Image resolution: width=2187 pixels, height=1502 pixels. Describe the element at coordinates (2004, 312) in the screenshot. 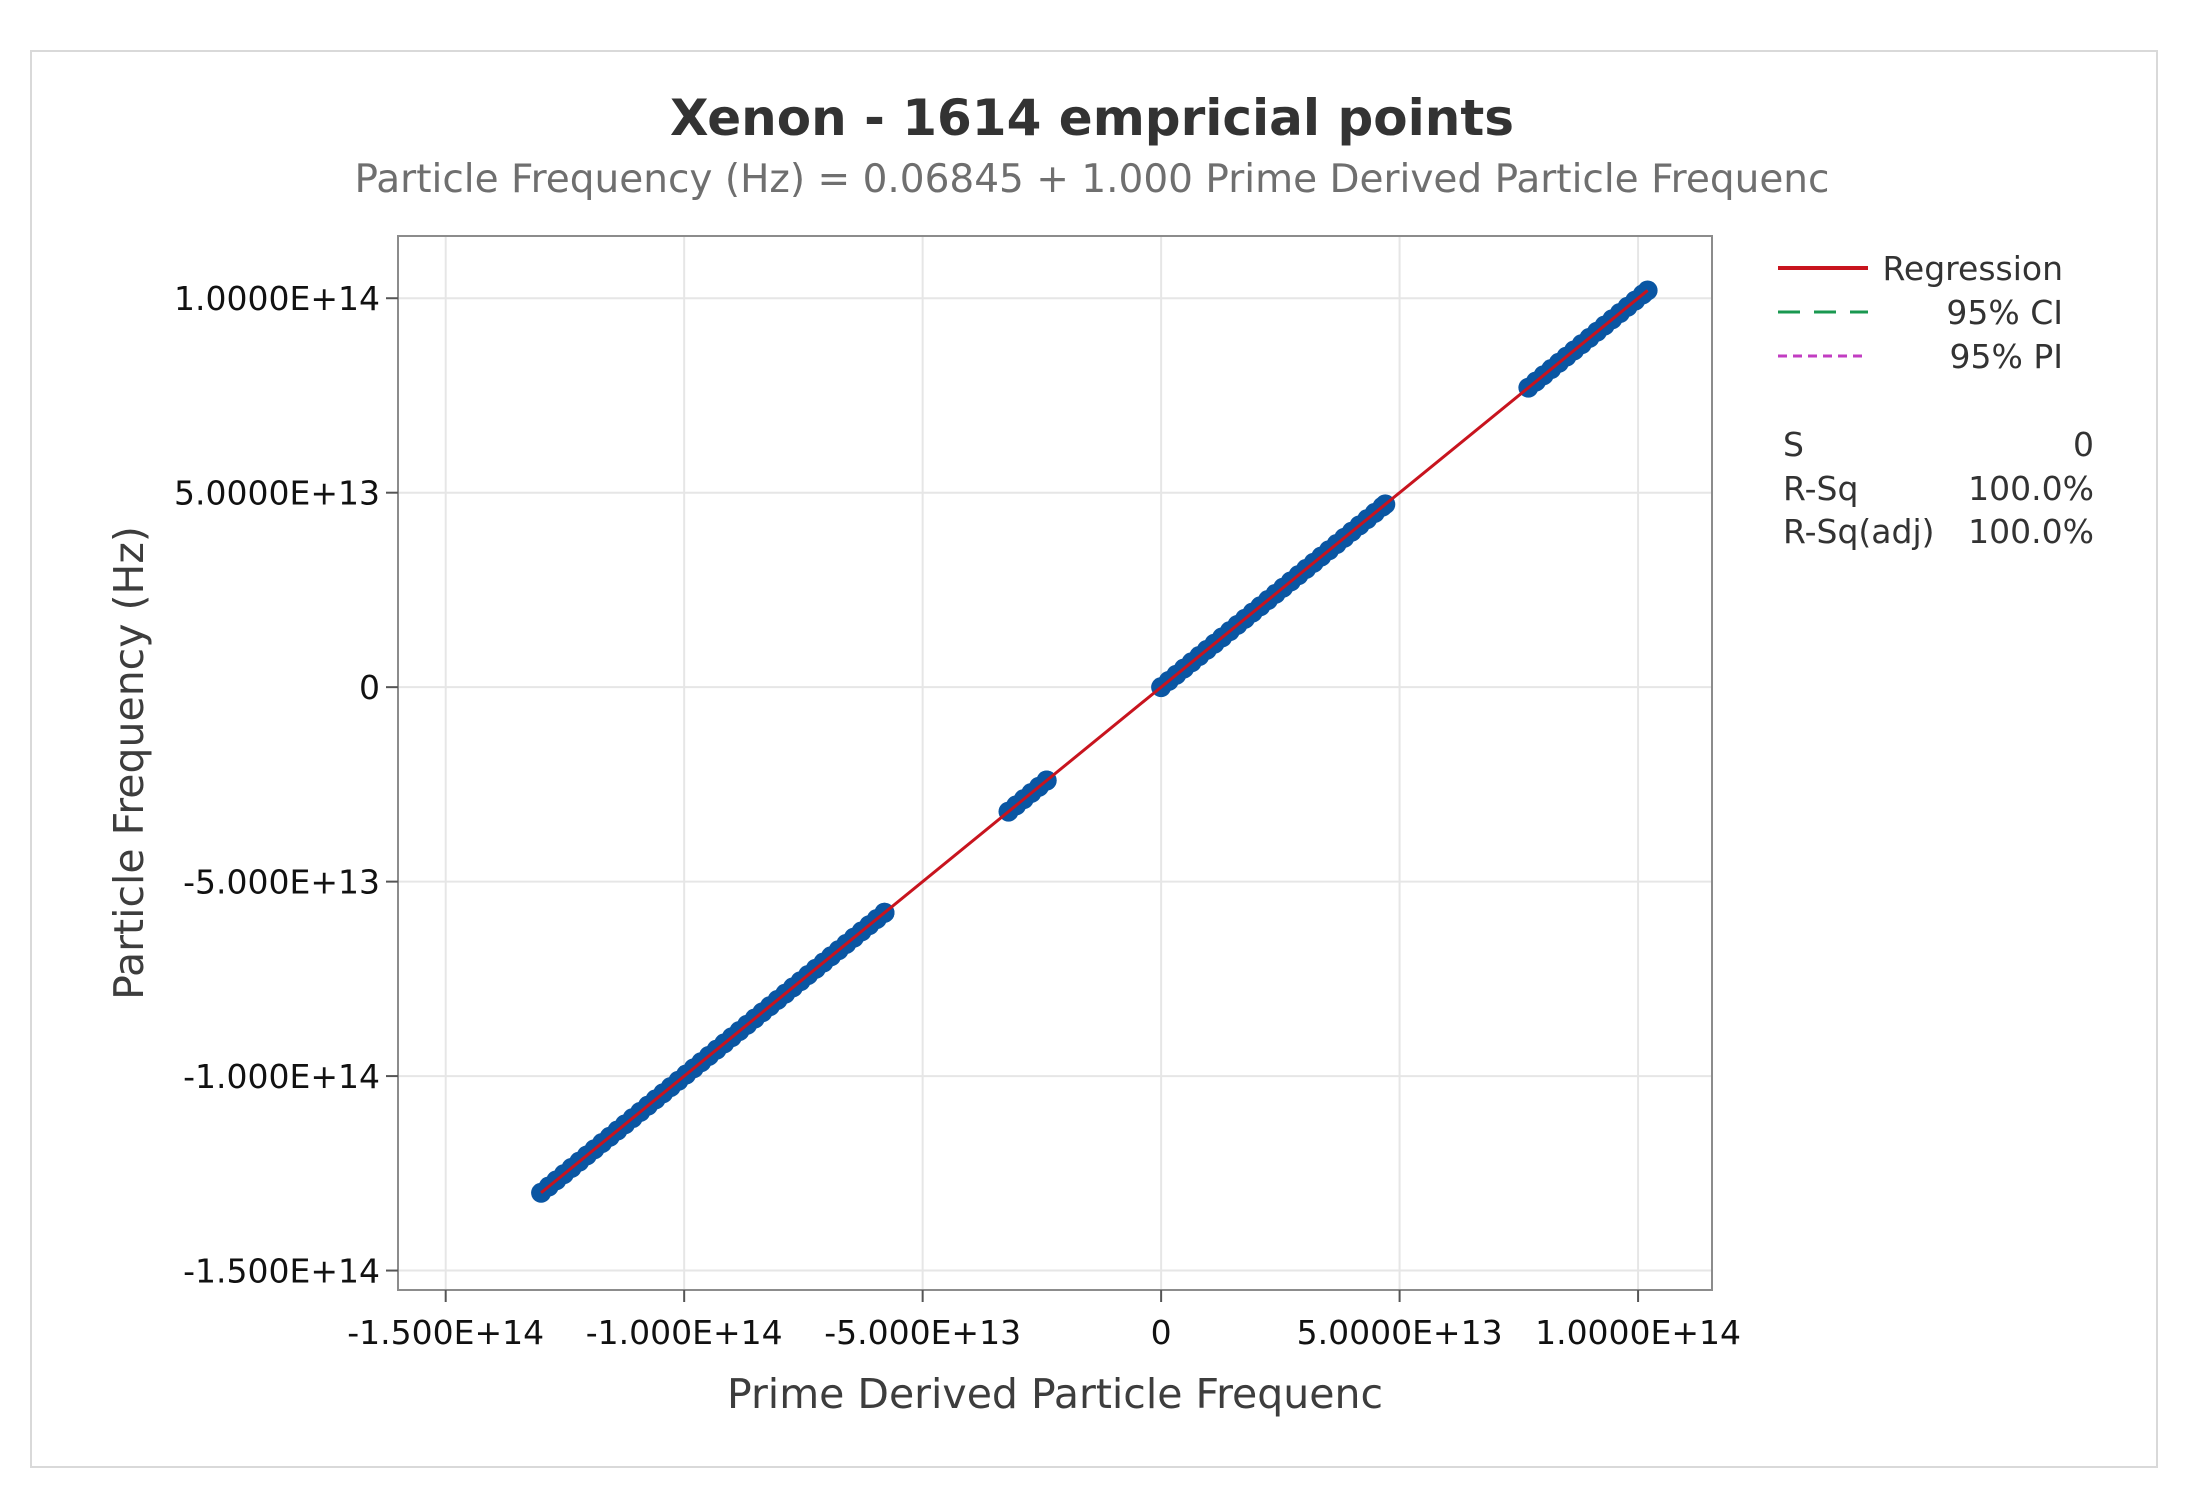

I see `legend-label-ci: 95% CI` at that location.